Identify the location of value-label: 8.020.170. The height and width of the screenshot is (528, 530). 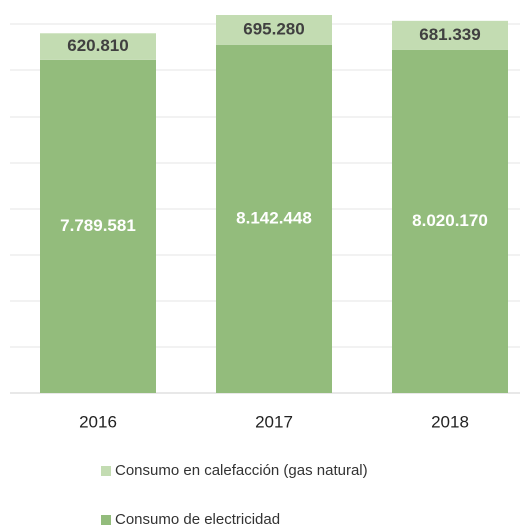
(450, 220).